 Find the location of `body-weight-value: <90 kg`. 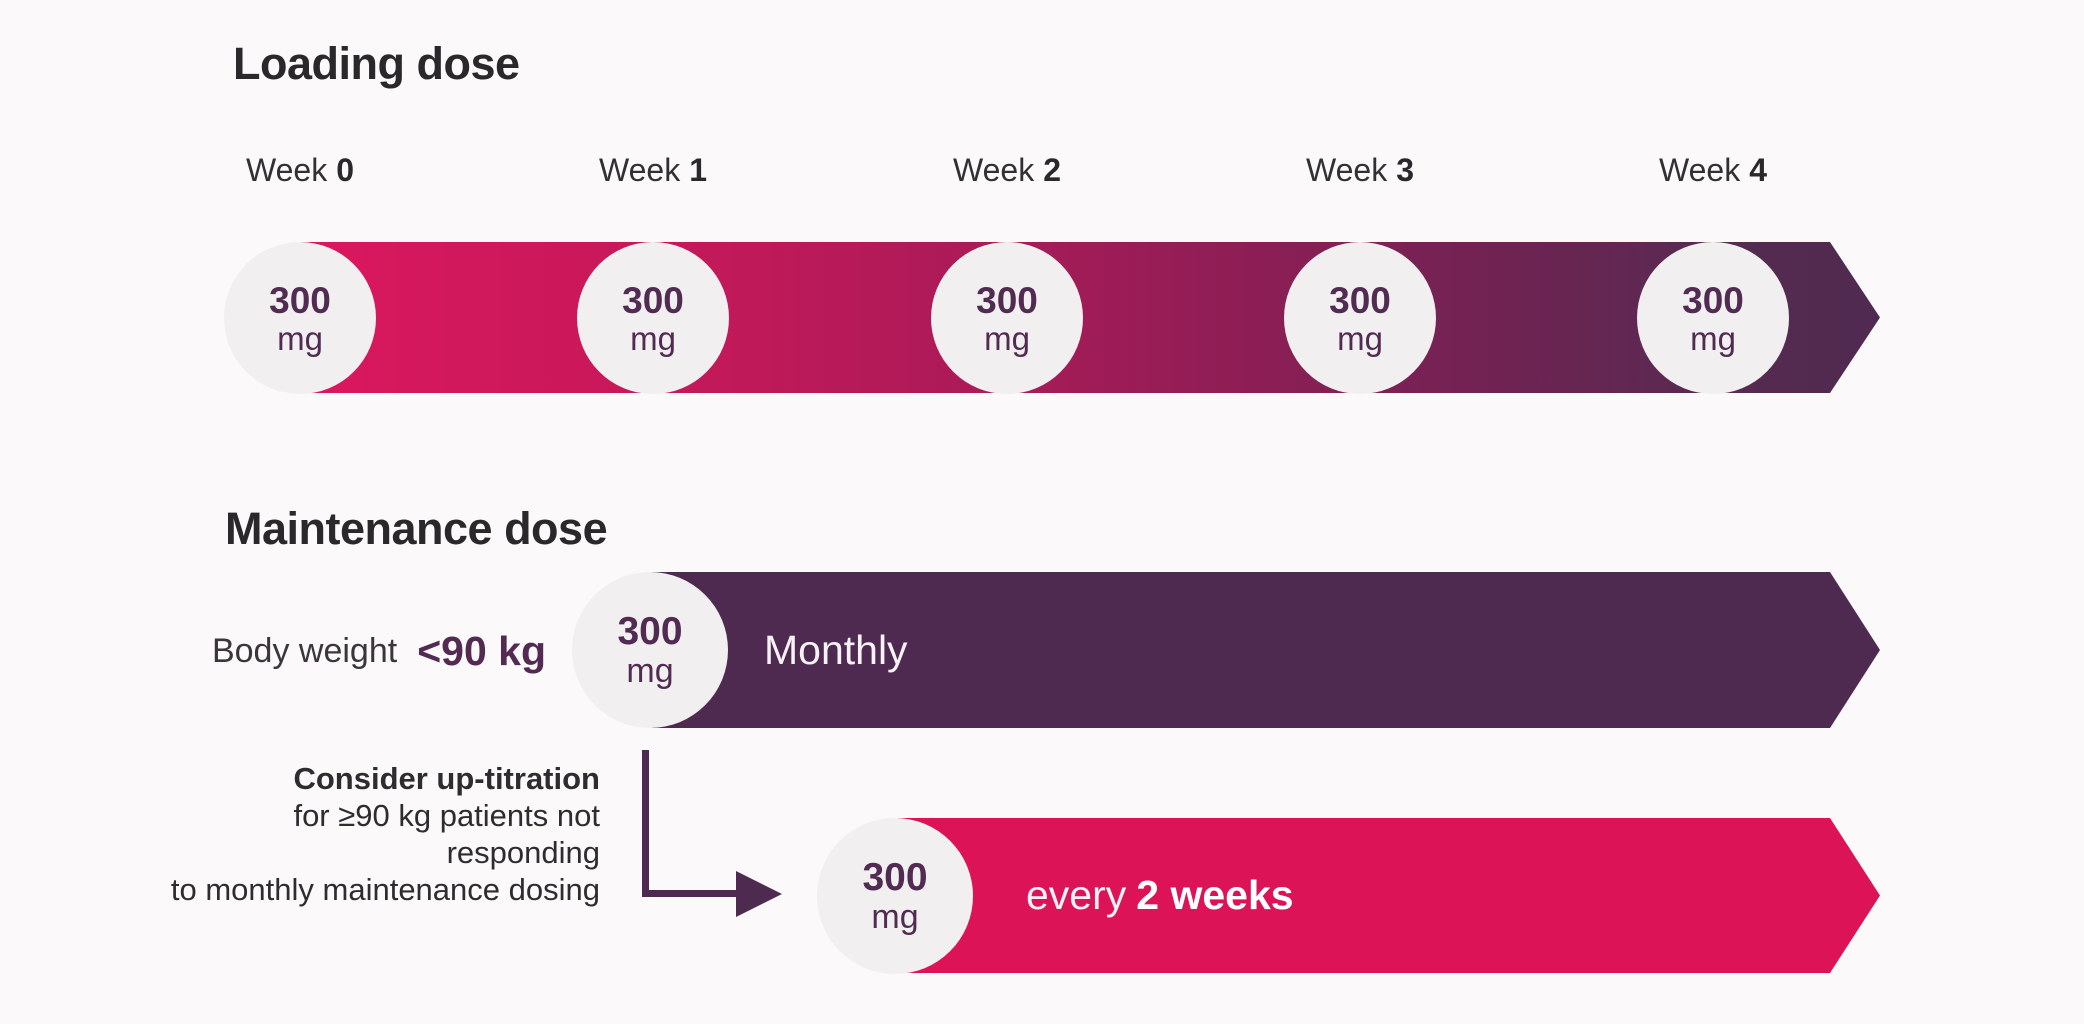

body-weight-value: <90 kg is located at coordinates (481, 650).